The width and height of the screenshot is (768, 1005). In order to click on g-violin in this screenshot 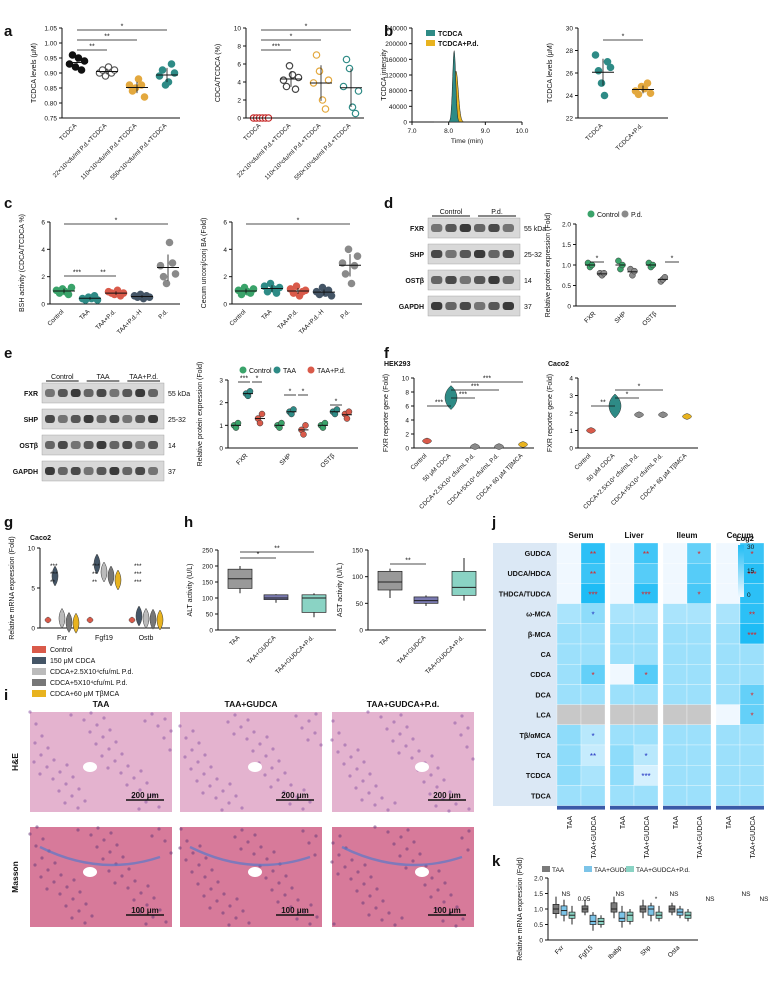, I will do `click(76, 623)`.